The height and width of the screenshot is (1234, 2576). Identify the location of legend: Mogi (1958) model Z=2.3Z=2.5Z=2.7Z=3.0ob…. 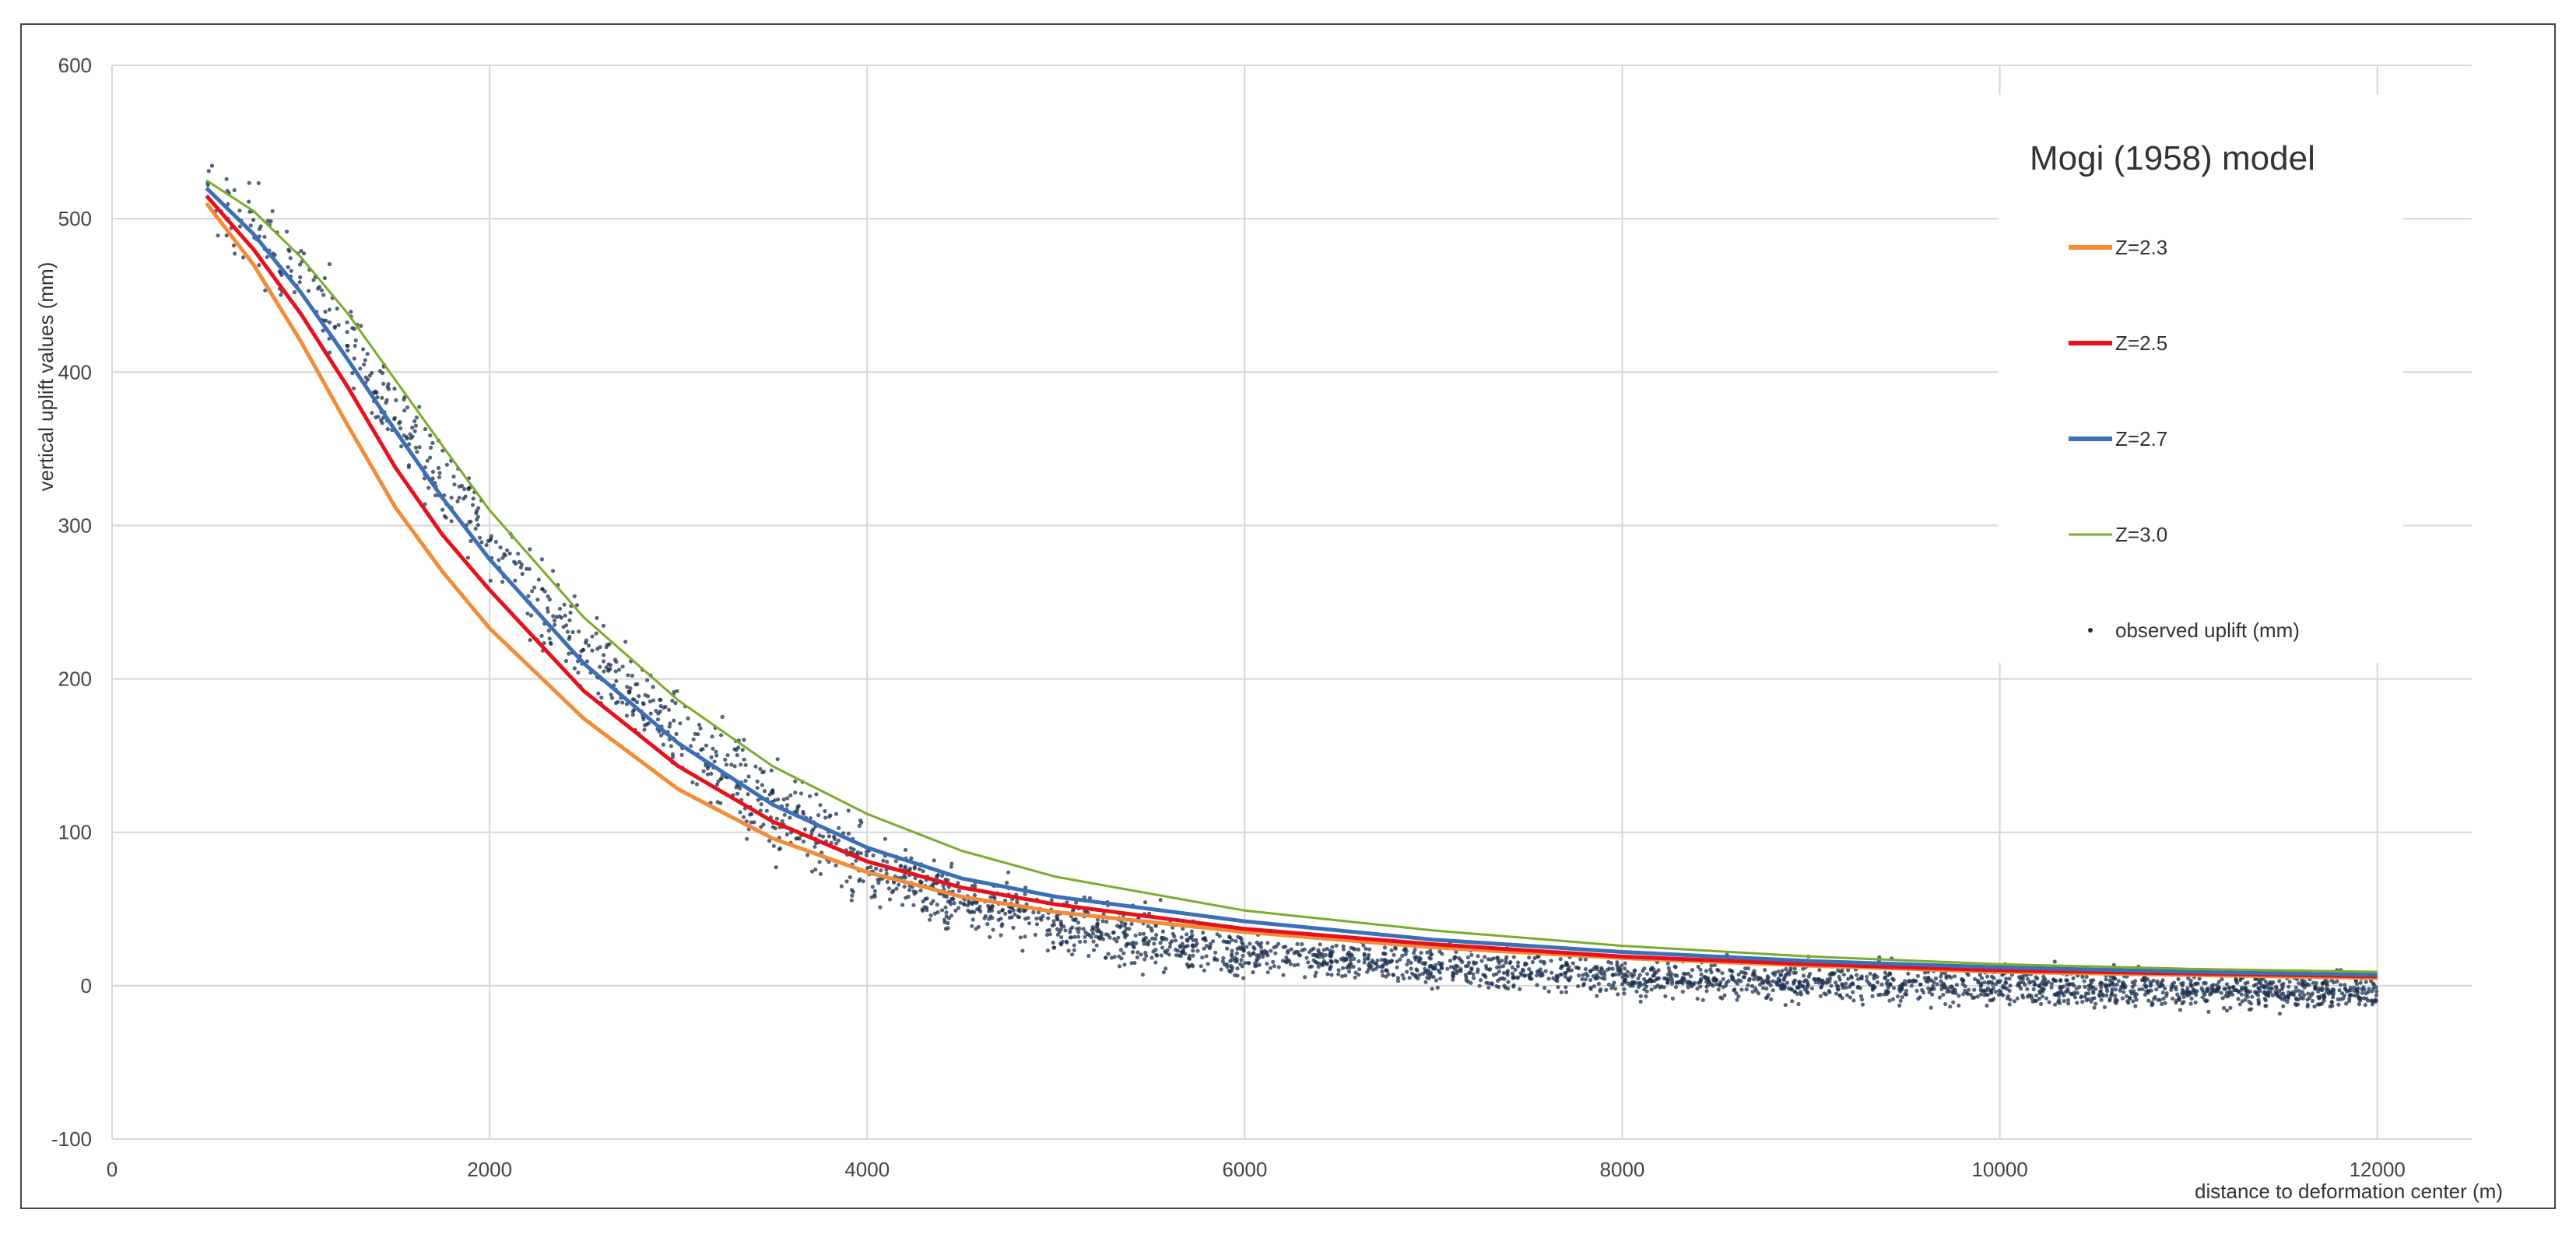
(2201, 379).